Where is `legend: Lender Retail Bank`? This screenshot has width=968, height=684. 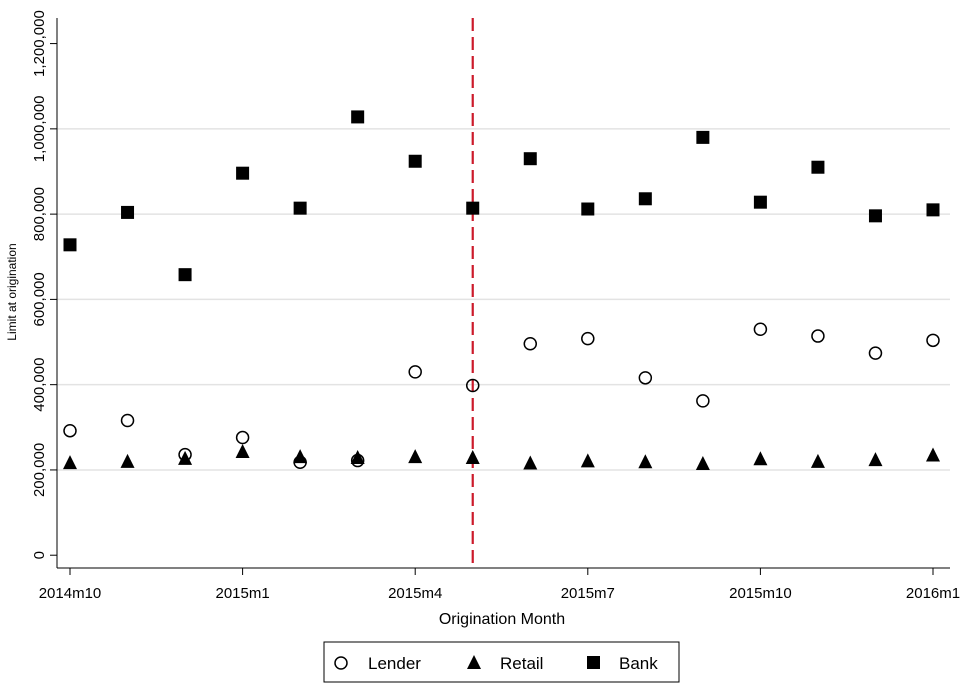 legend: Lender Retail Bank is located at coordinates (501, 662).